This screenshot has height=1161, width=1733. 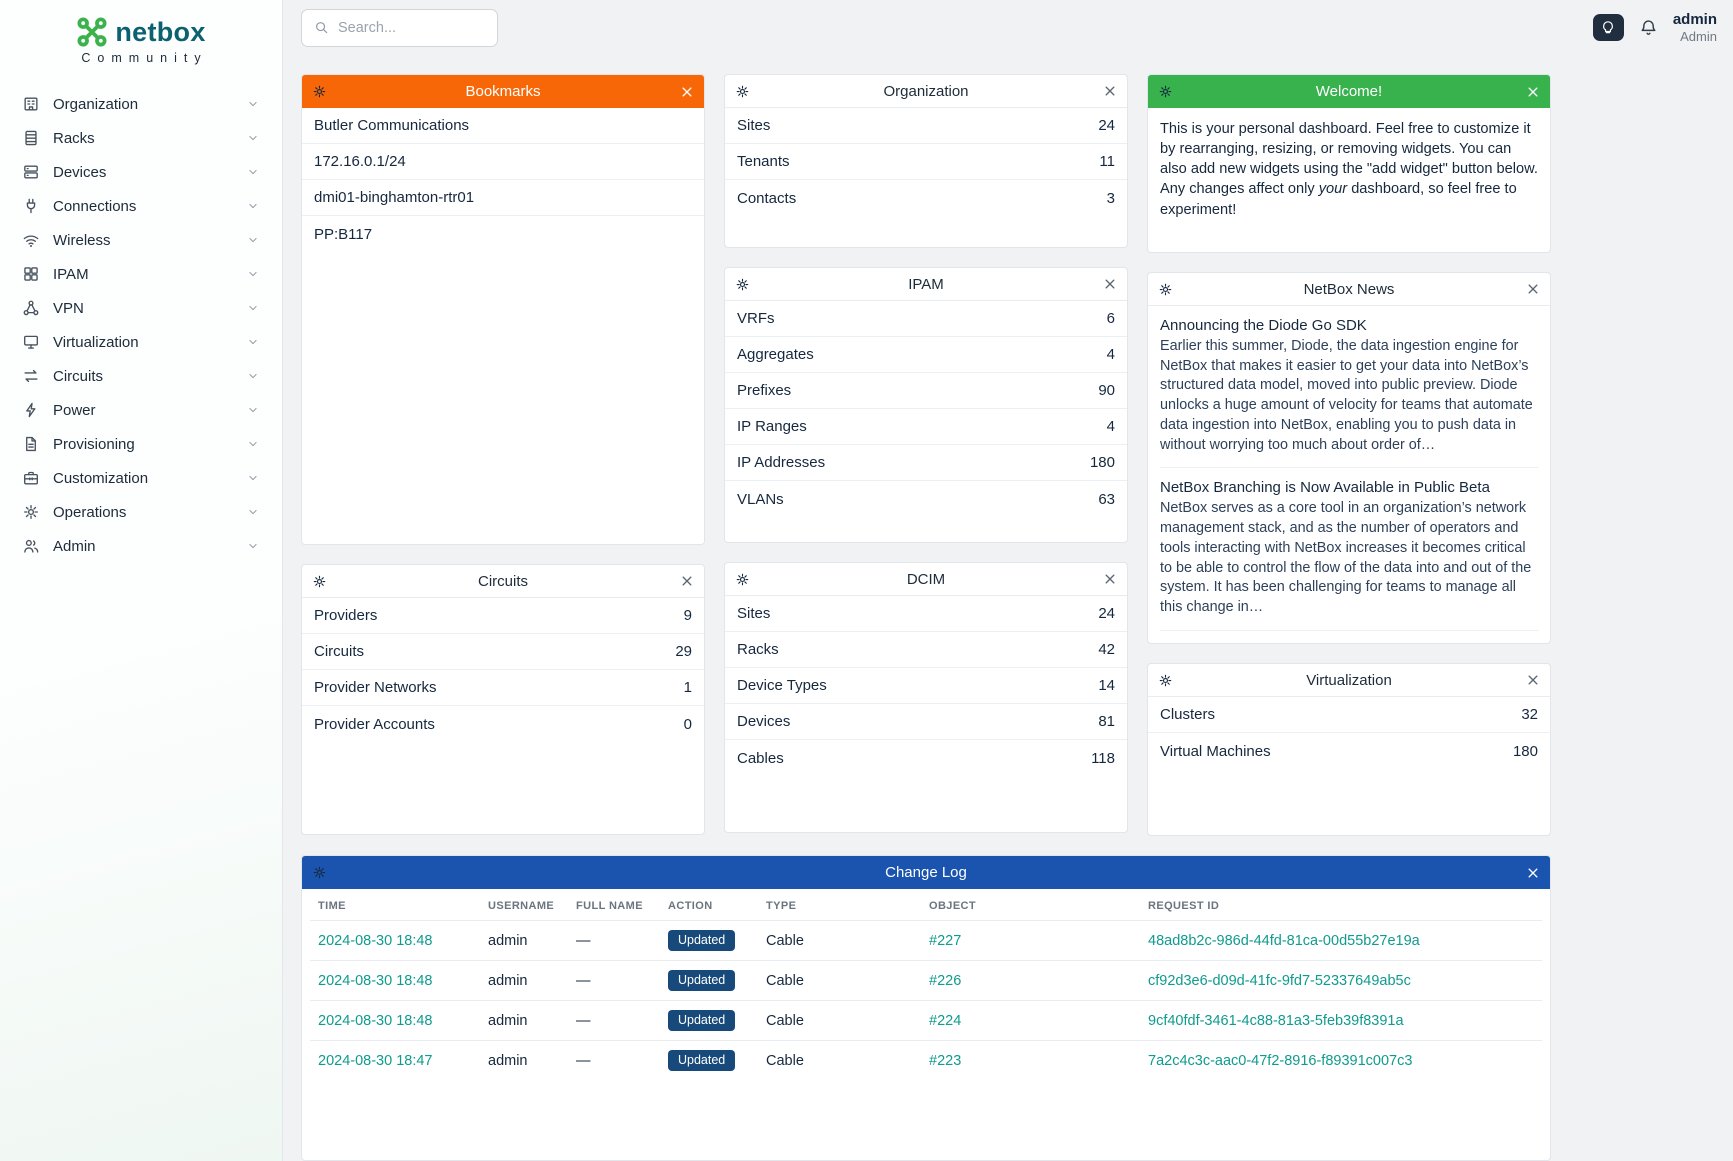 What do you see at coordinates (141, 138) in the screenshot?
I see `sidebar-item-racks: Racks` at bounding box center [141, 138].